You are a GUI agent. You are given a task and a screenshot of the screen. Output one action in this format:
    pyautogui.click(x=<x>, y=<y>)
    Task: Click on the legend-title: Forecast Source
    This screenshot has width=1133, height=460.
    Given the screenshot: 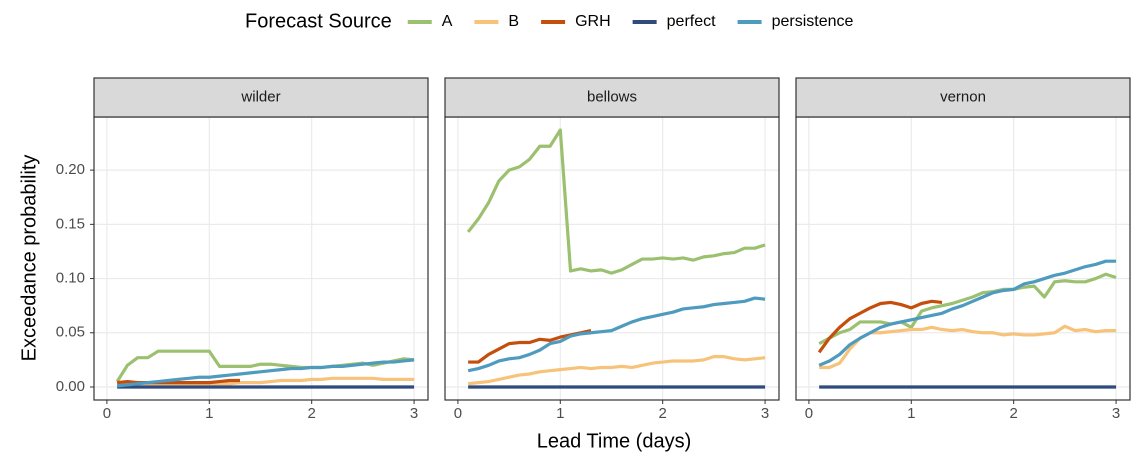 What is the action you would take?
    pyautogui.click(x=318, y=21)
    